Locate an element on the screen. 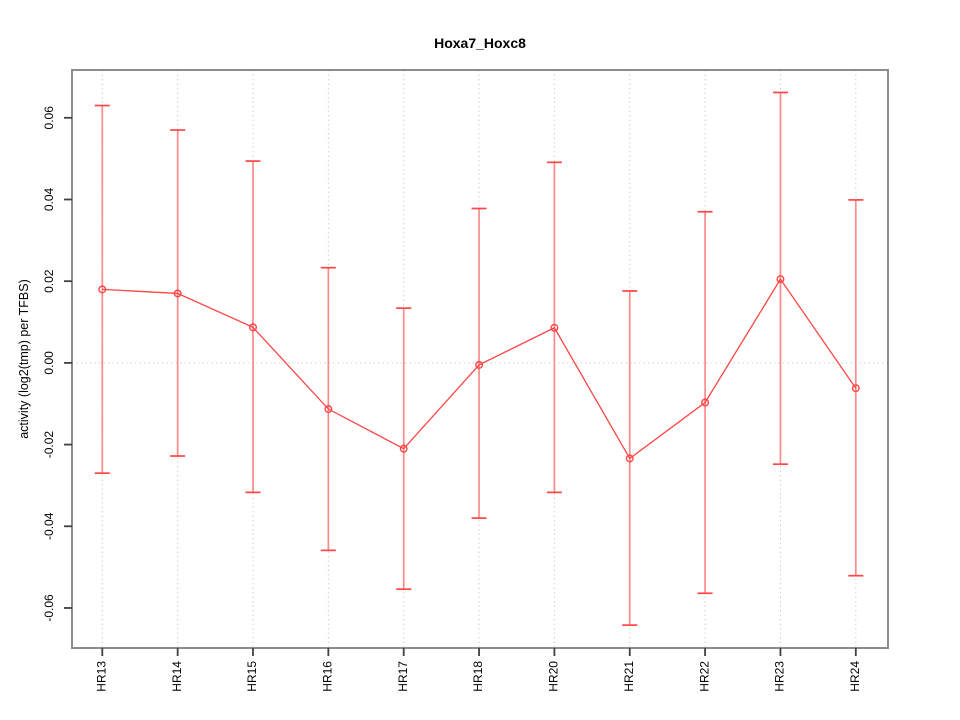 Image resolution: width=960 pixels, height=720 pixels. x-tick-label: HR20 is located at coordinates (554, 676).